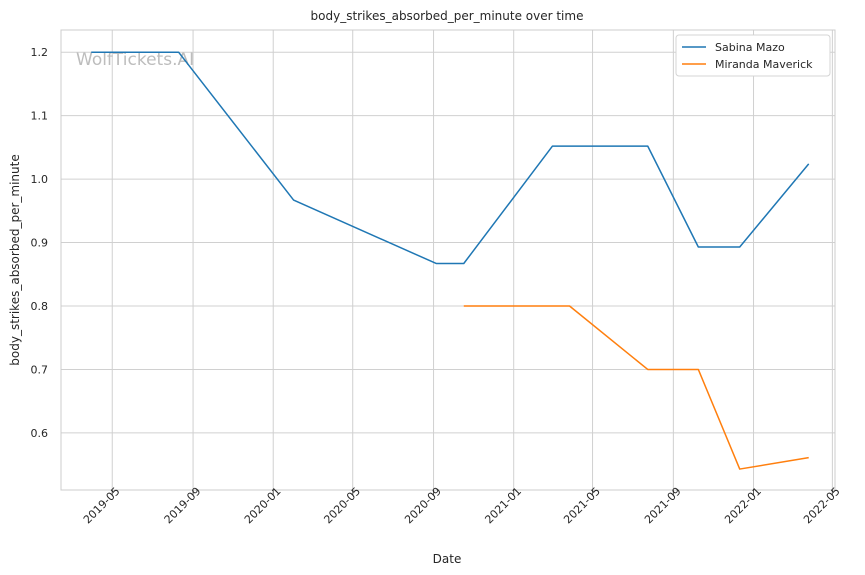 This screenshot has height=575, width=865. Describe the element at coordinates (263, 506) in the screenshot. I see `x-tick-label: 2020-01` at that location.